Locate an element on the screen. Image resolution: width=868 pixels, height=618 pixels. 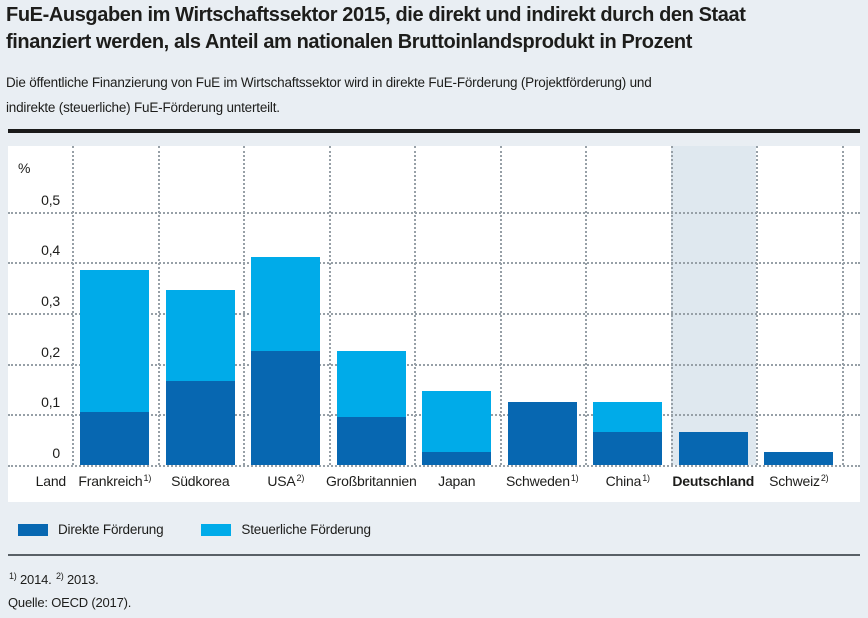
x-axis-label-usa: USA2) is located at coordinates (286, 481).